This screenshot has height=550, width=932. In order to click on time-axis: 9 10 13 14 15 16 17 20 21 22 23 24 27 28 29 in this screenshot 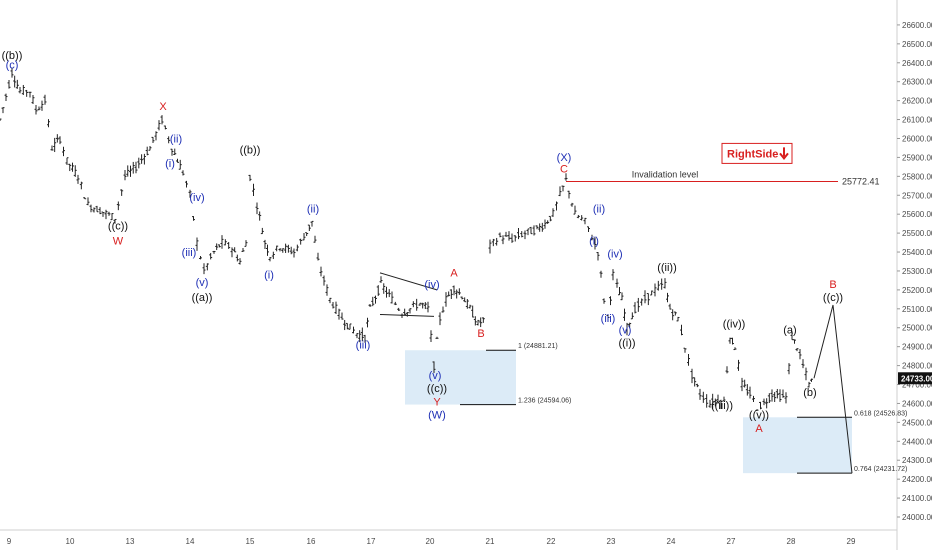, I will do `click(448, 537)`.